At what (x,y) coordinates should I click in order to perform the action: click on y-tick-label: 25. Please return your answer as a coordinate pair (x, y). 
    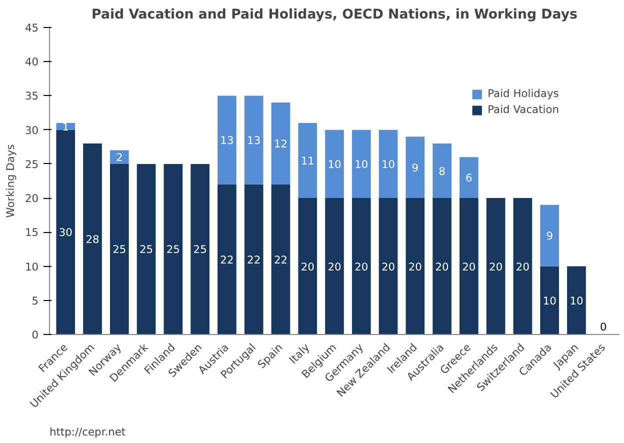
    Looking at the image, I should click on (31, 164).